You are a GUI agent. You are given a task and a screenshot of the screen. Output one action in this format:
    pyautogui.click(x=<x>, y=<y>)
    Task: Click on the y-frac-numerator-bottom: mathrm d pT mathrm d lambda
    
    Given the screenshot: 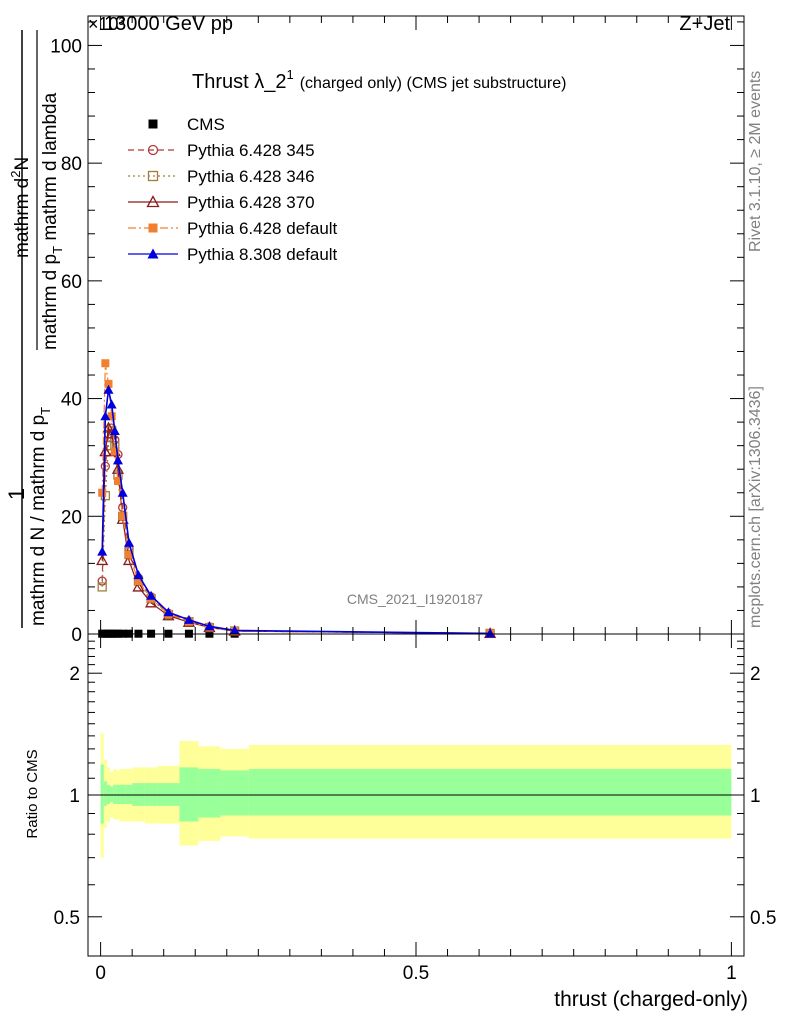 What is the action you would take?
    pyautogui.click(x=52, y=221)
    